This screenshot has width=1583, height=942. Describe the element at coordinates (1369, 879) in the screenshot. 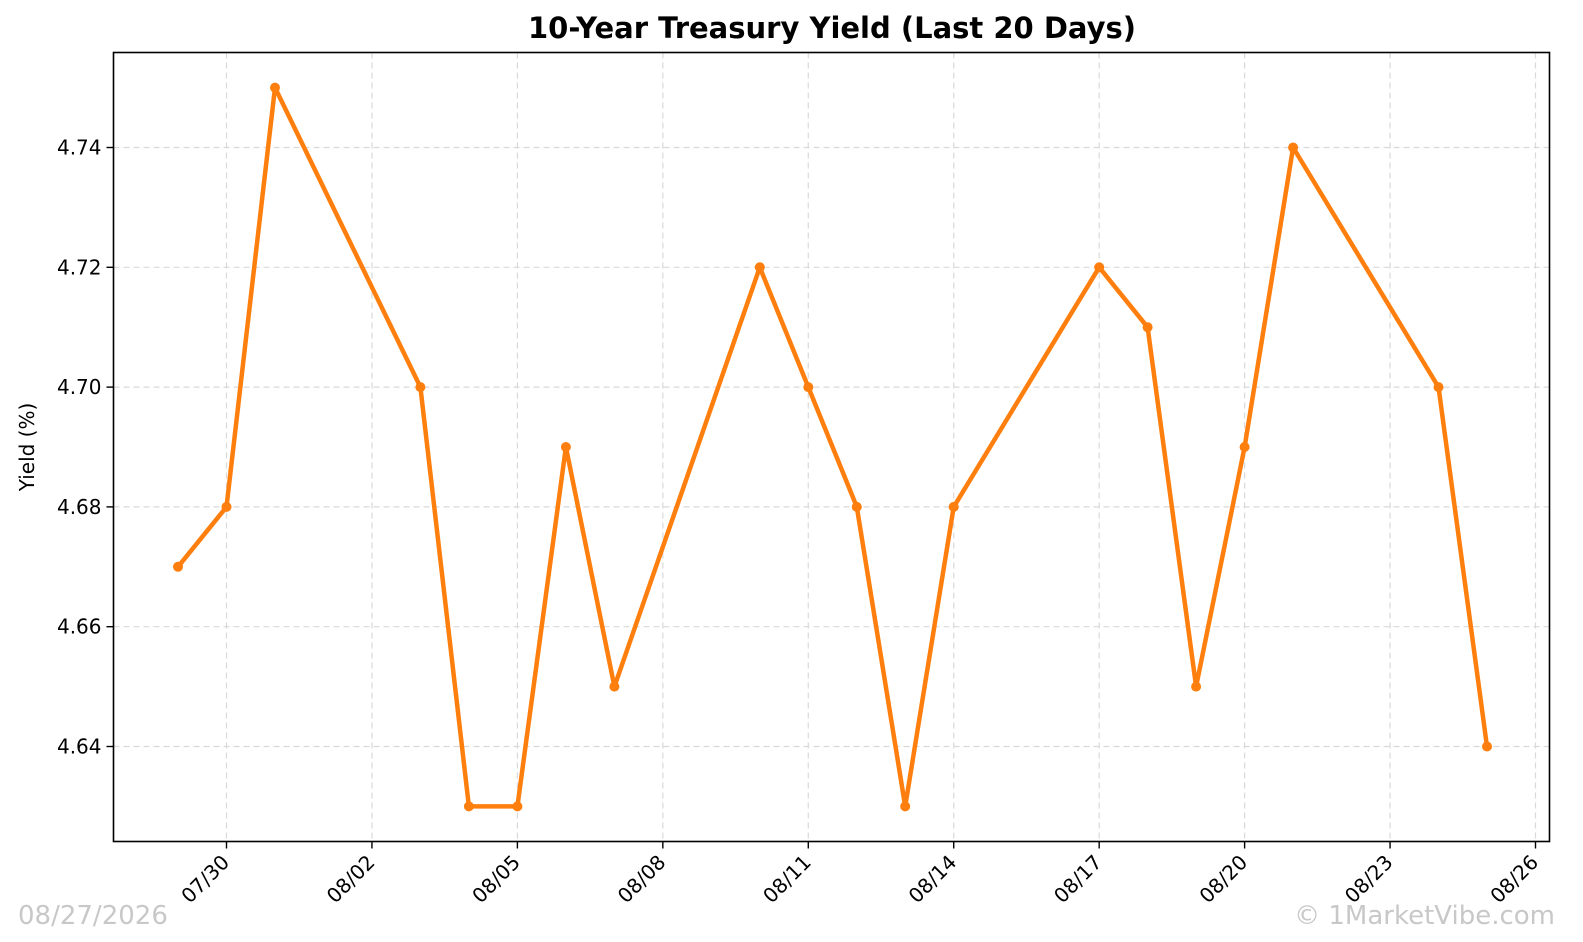

I see `x-tick-label: 08/23` at that location.